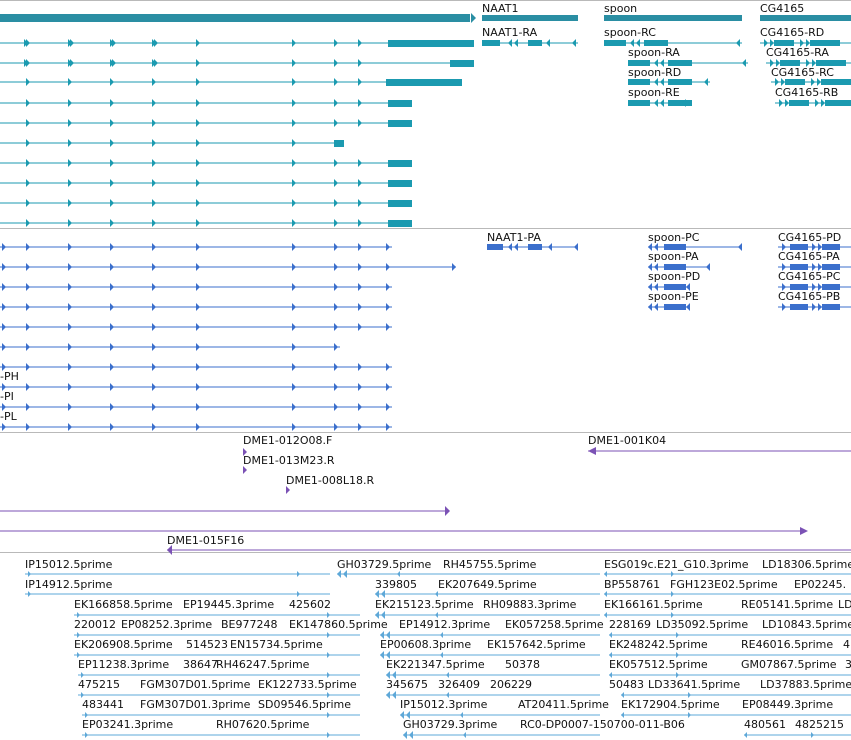 The image size is (851, 740). Describe the element at coordinates (338, 624) in the screenshot. I see `est-label: EK147860.5prime` at that location.